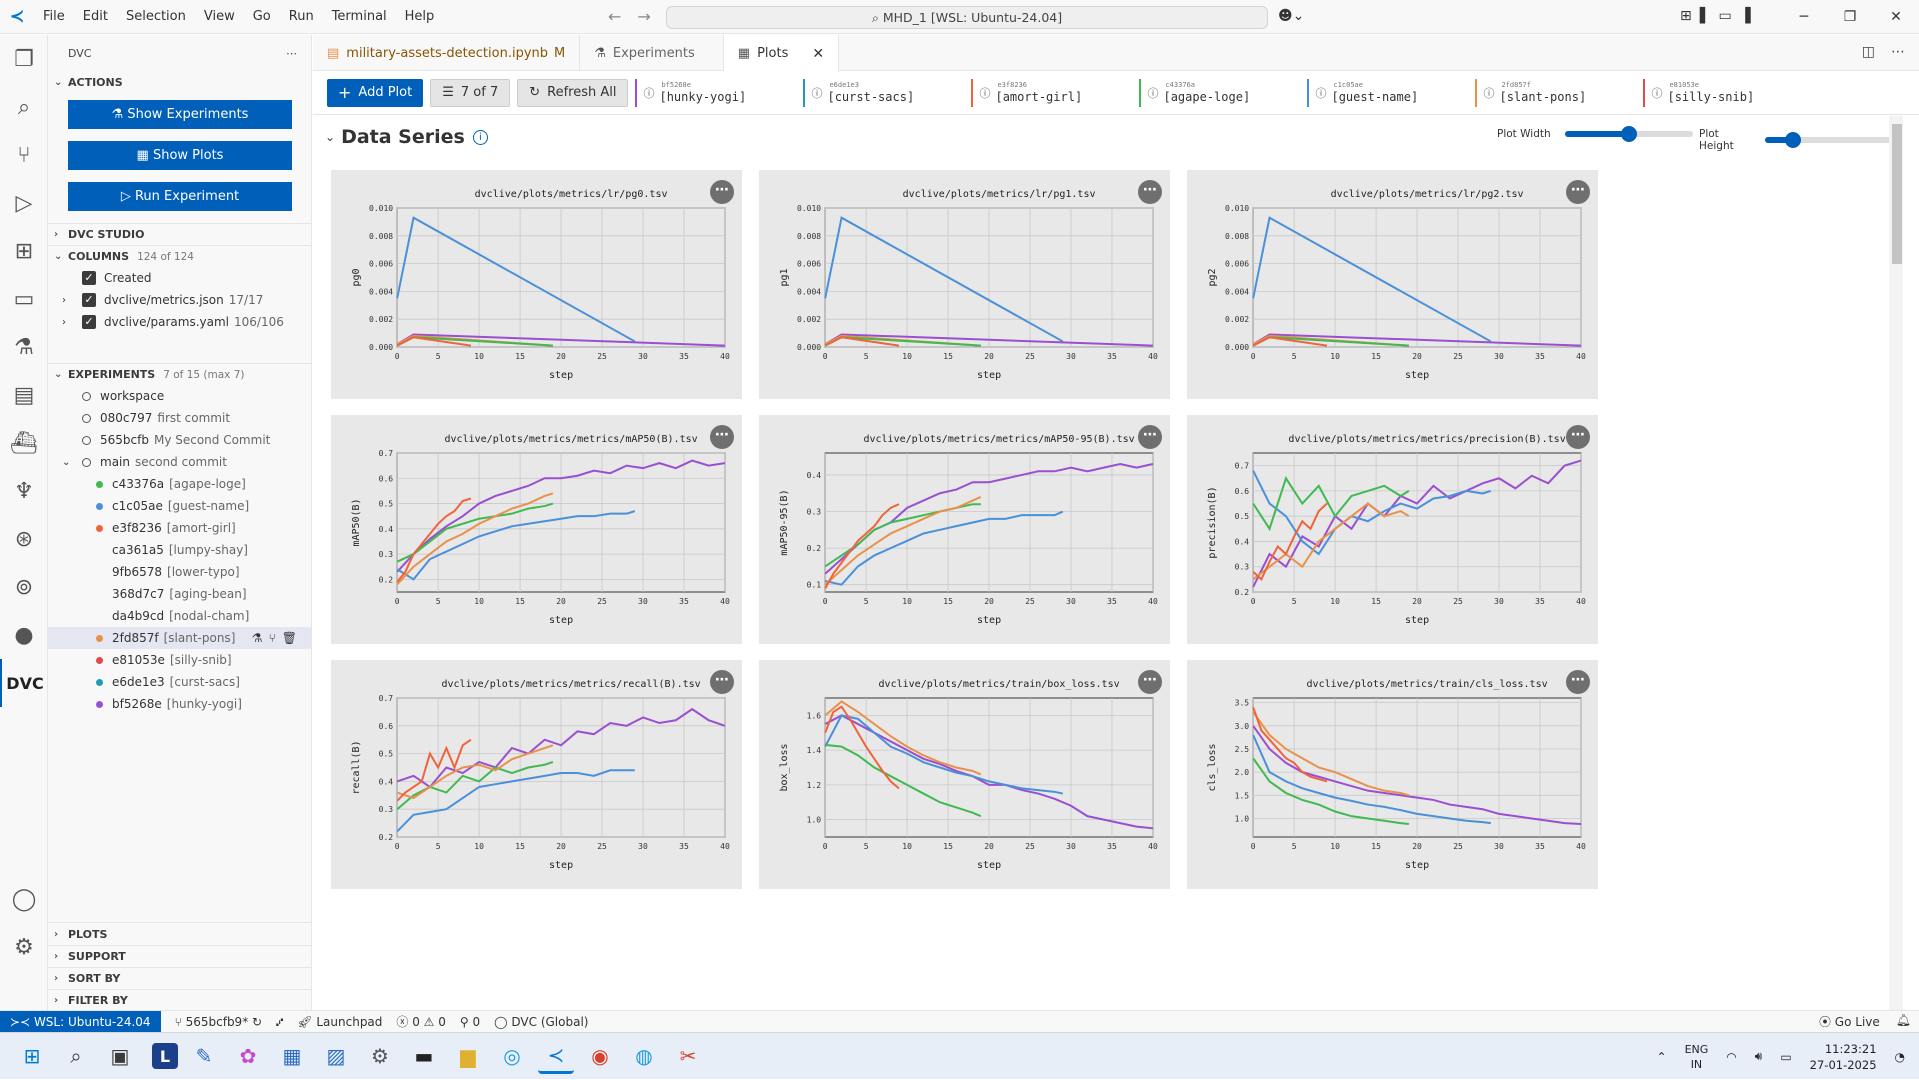  What do you see at coordinates (1391, 92) in the screenshot?
I see `experiment-chip: ⓘ c1c05ae [guest-name]` at bounding box center [1391, 92].